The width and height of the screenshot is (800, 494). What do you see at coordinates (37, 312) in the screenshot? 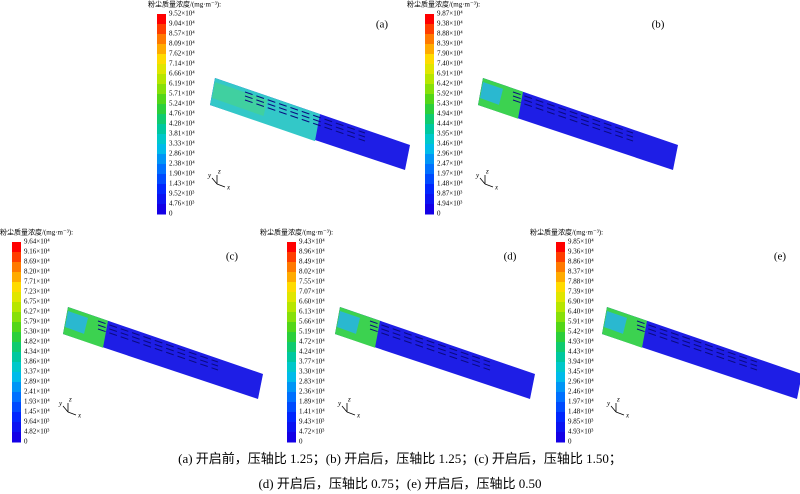
I see `colorbar-tick-label: 6.27×10⁴` at bounding box center [37, 312].